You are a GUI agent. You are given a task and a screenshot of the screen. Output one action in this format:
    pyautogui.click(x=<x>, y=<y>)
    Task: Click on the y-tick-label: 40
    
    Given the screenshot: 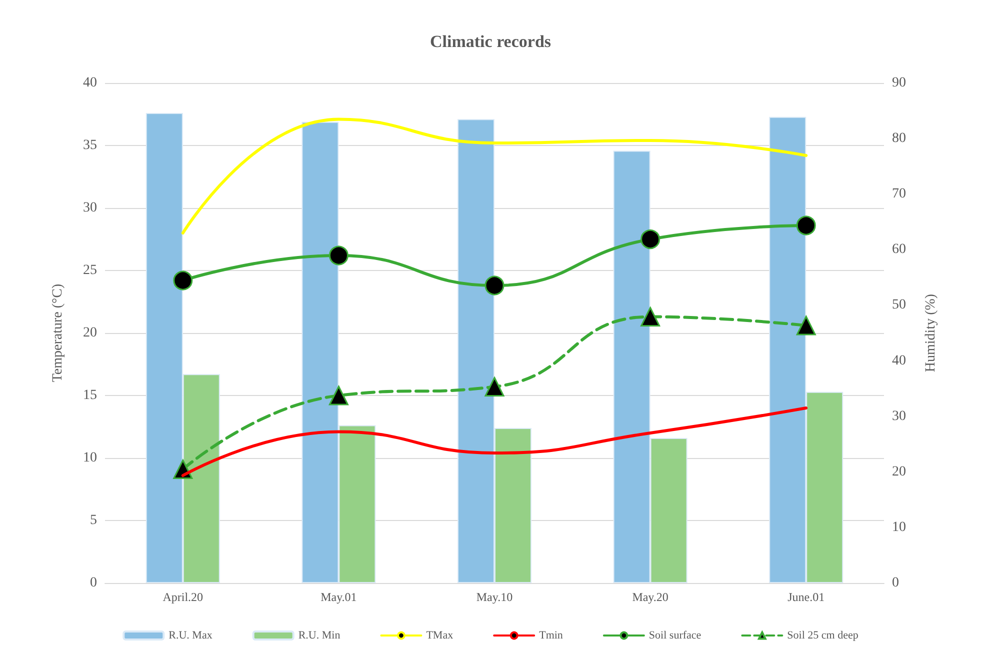 What is the action you would take?
    pyautogui.click(x=90, y=83)
    